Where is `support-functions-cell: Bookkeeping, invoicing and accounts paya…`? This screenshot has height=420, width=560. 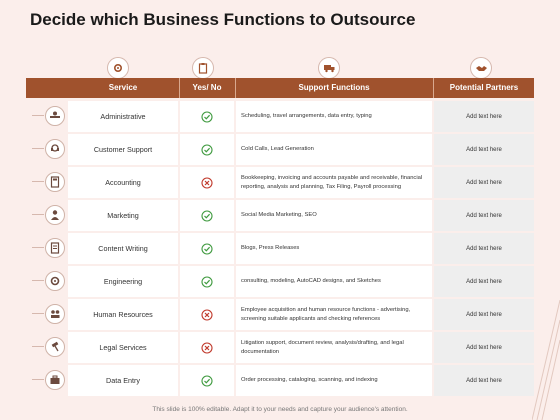 support-functions-cell: Bookkeeping, invoicing and accounts paya… is located at coordinates (334, 182).